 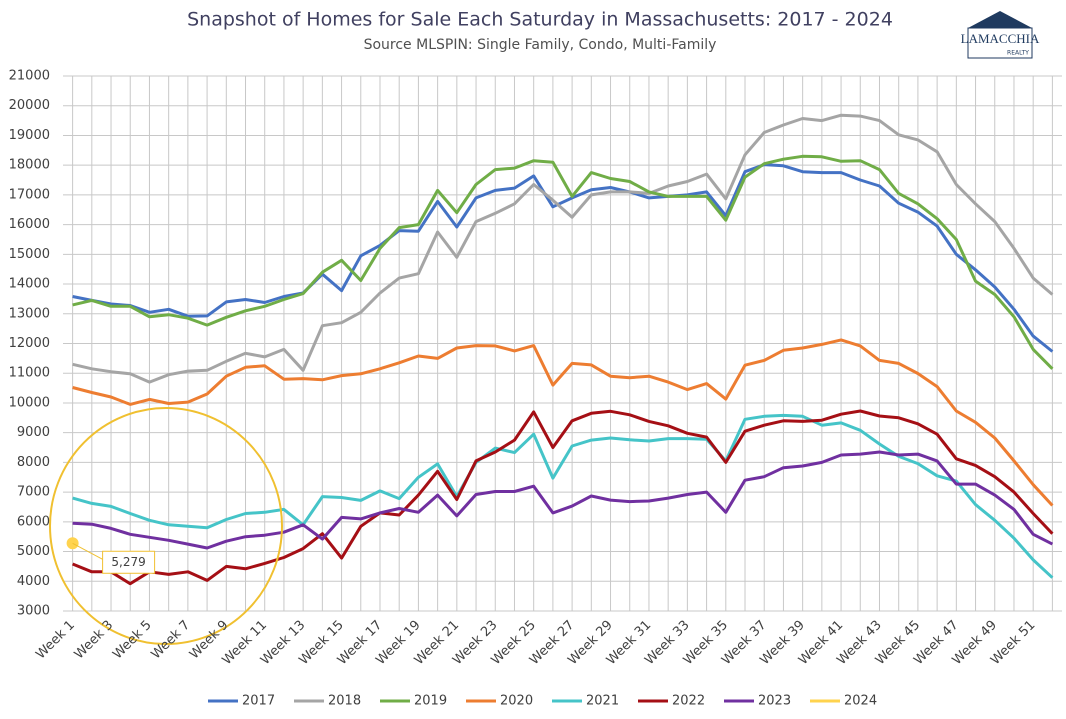 What do you see at coordinates (29, 402) in the screenshot?
I see `y-tick-label: 10000` at bounding box center [29, 402].